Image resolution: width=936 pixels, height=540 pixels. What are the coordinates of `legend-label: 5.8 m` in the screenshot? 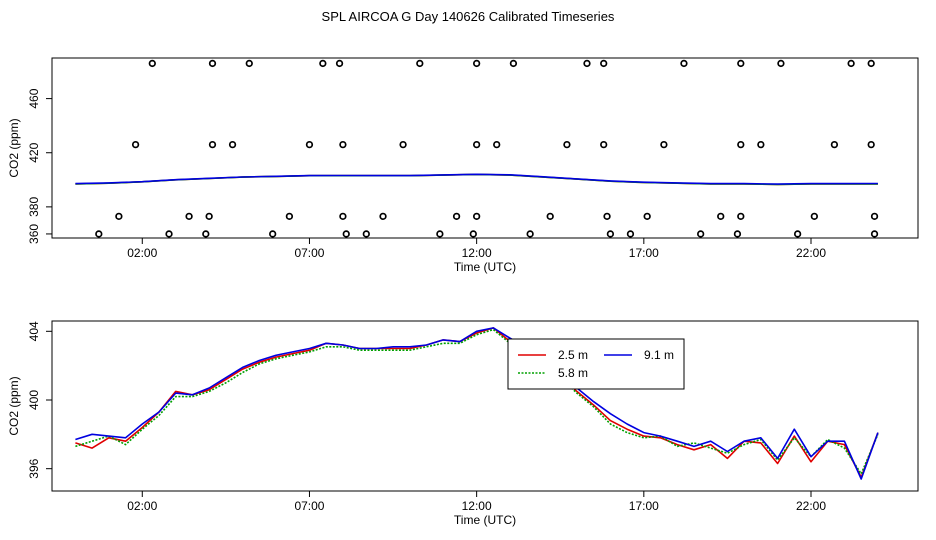 It's located at (573, 373).